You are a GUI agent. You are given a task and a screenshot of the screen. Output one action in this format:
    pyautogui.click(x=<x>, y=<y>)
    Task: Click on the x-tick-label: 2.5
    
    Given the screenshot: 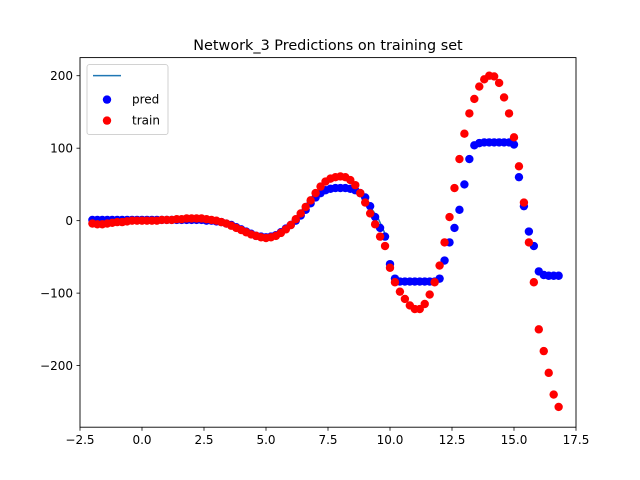 What is the action you would take?
    pyautogui.click(x=203, y=440)
    